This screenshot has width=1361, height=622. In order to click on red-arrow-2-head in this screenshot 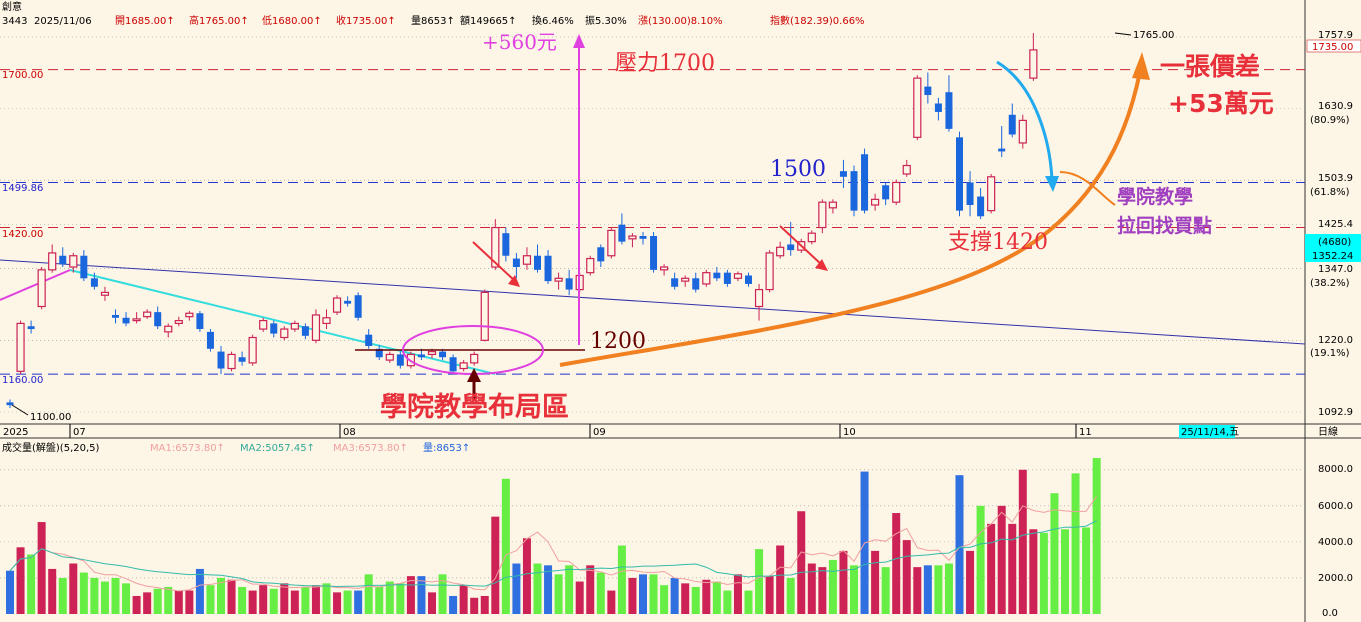, I will do `click(821, 265)`.